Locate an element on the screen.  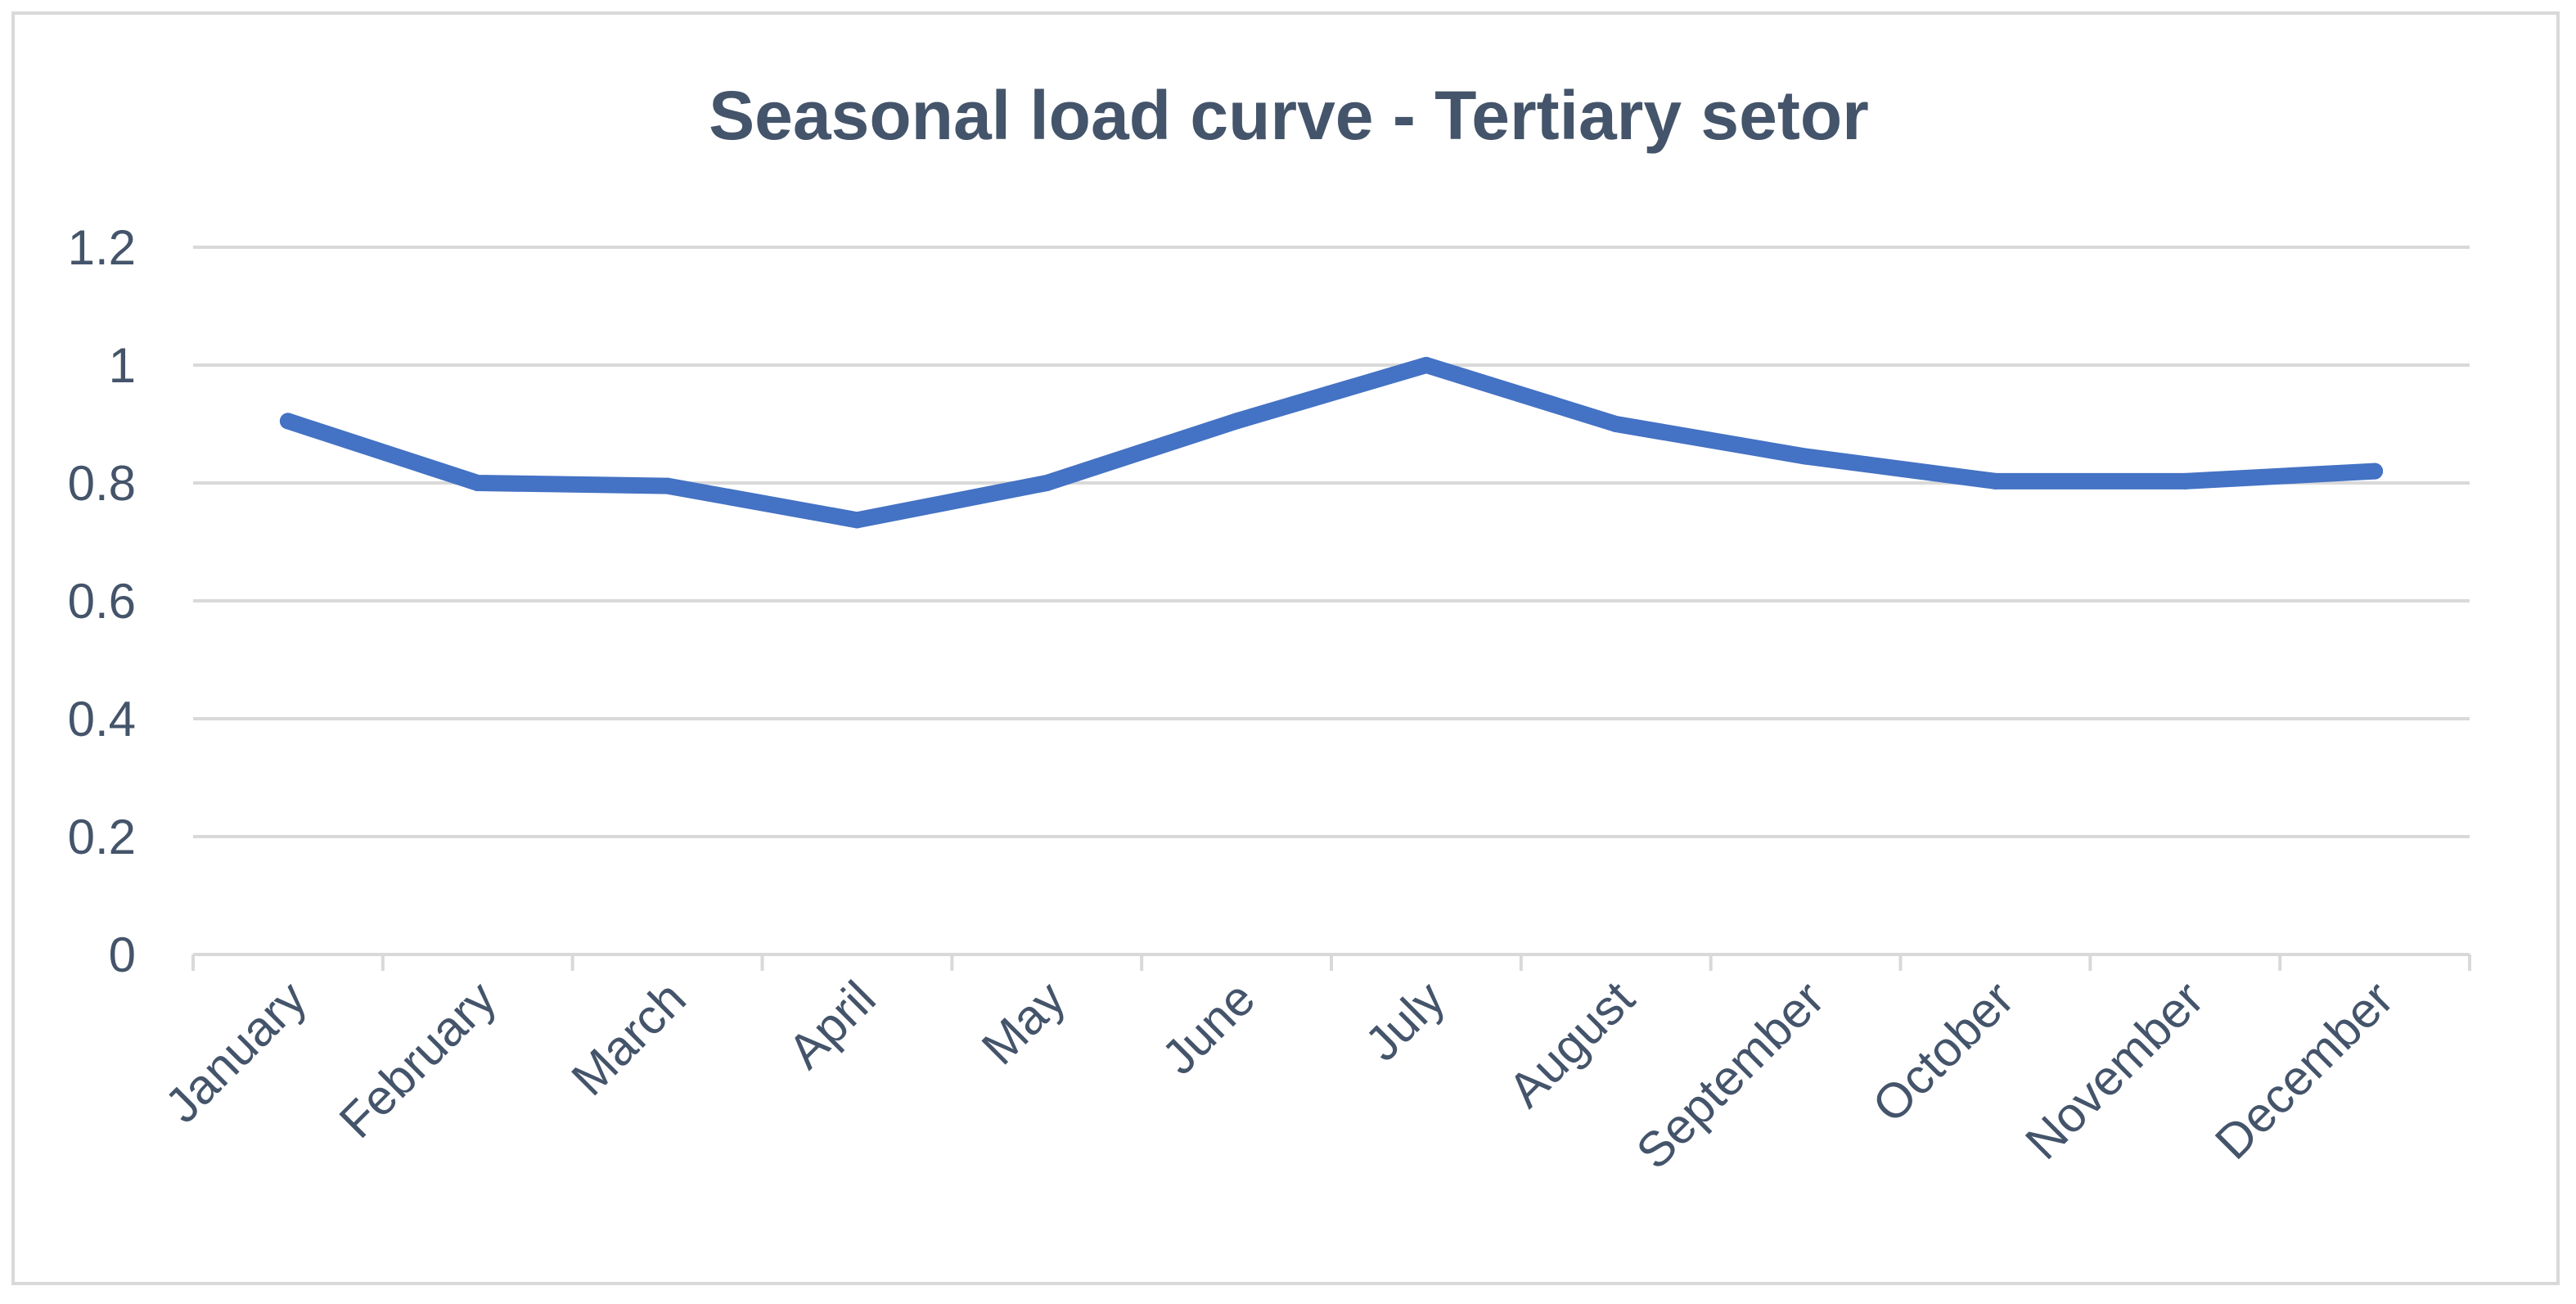
x-axis is located at coordinates (1331, 962).